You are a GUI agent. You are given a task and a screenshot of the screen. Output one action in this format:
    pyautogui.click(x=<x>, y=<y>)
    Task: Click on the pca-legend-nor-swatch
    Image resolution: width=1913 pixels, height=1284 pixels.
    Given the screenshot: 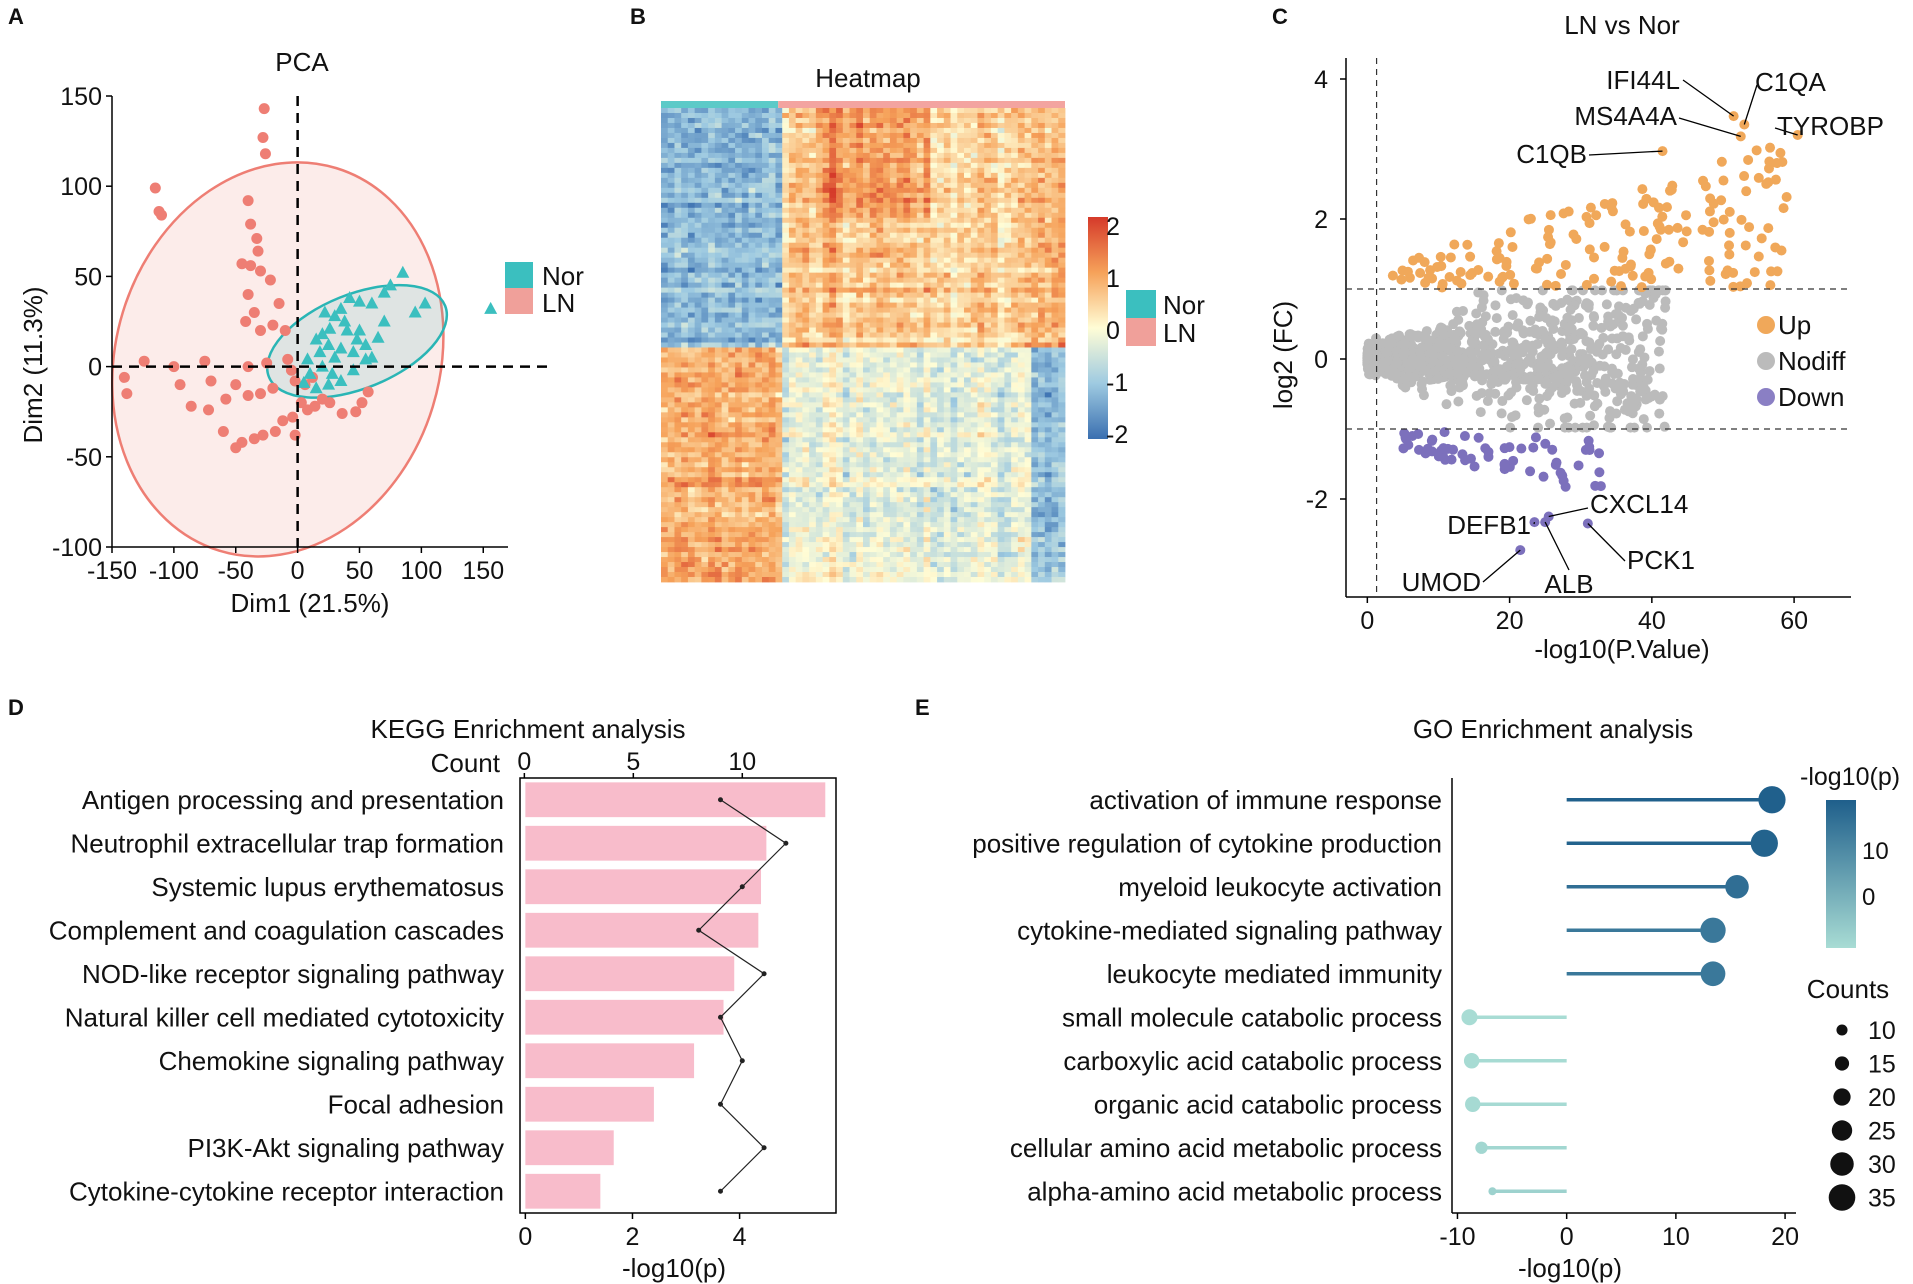 What is the action you would take?
    pyautogui.click(x=519, y=275)
    